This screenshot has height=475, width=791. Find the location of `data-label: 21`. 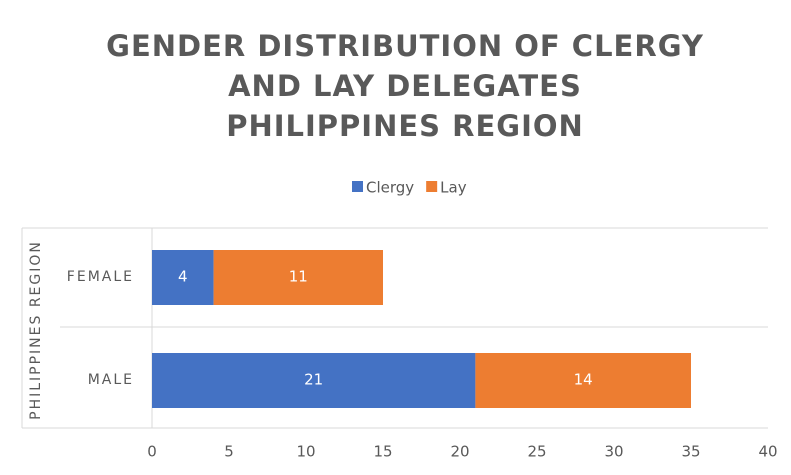

data-label: 21 is located at coordinates (313, 380).